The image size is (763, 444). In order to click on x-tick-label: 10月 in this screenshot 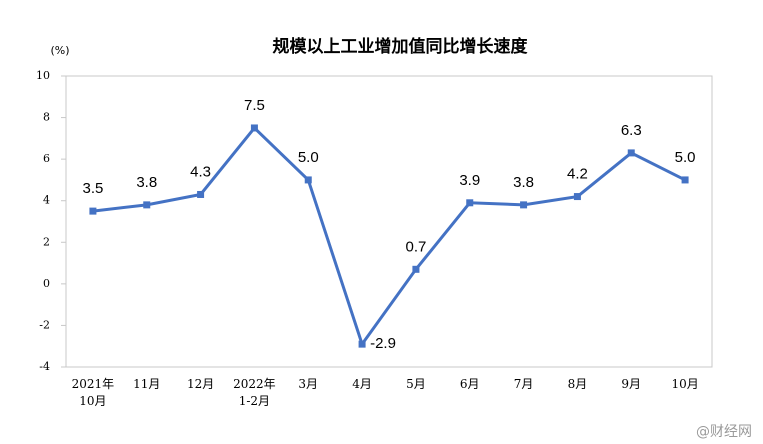, I will do `click(685, 384)`.